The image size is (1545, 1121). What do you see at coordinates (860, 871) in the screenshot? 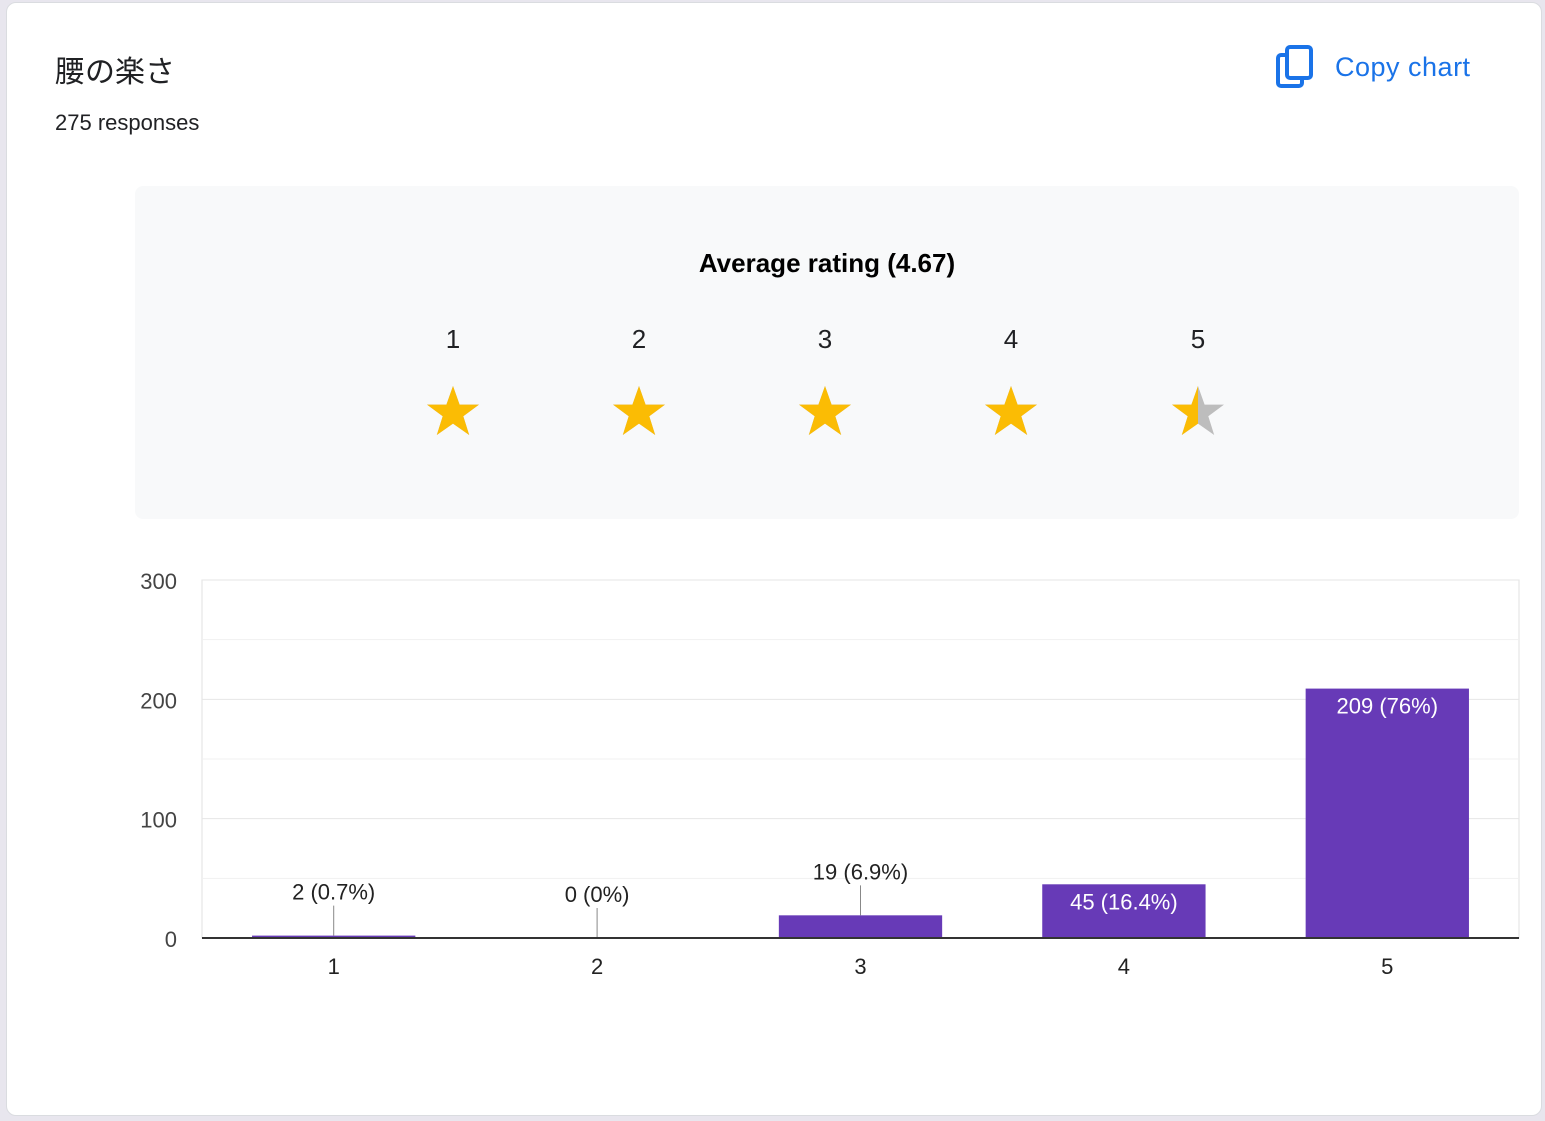
I see `data-label: 19 (6.9%)` at bounding box center [860, 871].